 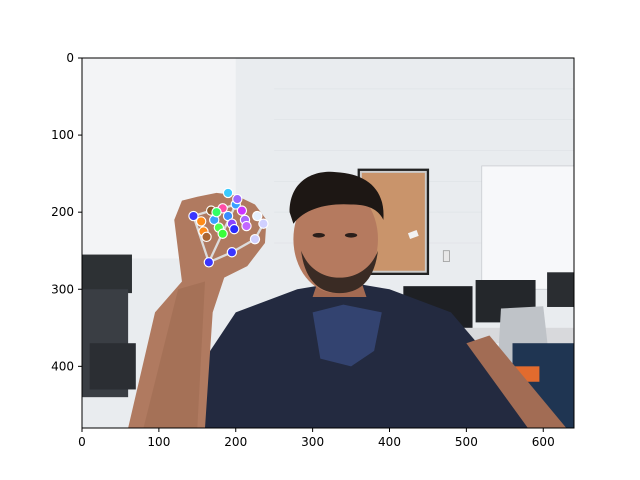 I want to click on y-tick-label: 400, so click(x=62, y=366).